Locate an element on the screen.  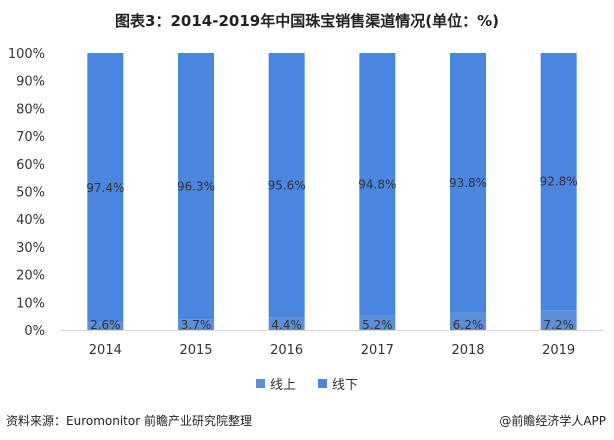
x-tick-label: 2015 is located at coordinates (195, 350).